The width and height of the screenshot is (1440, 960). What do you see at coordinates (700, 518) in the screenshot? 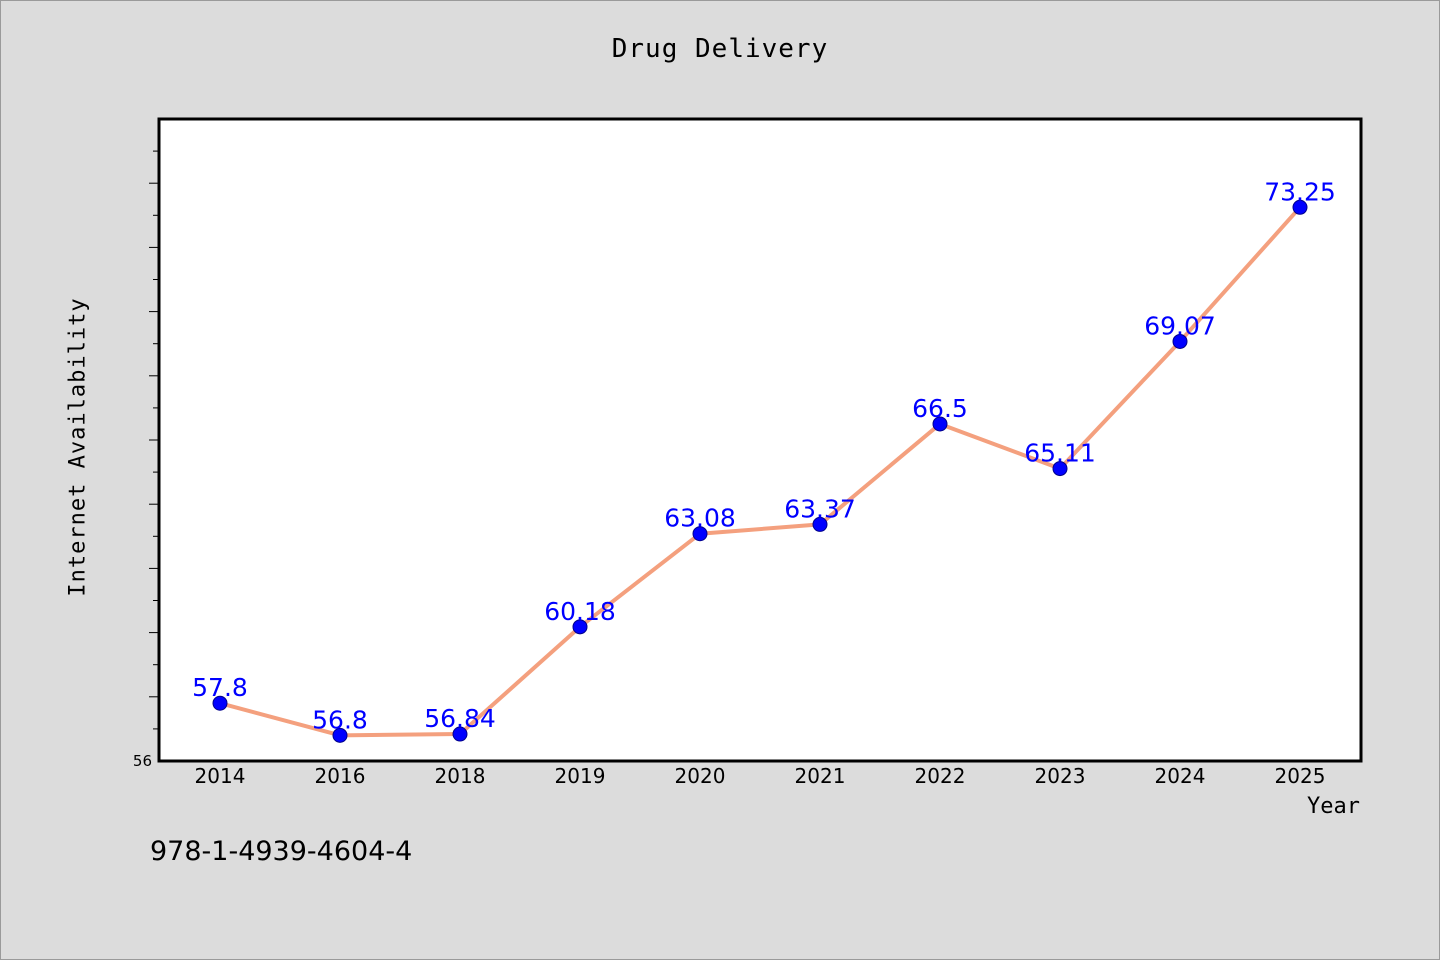
I see `data-label: 63.08` at bounding box center [700, 518].